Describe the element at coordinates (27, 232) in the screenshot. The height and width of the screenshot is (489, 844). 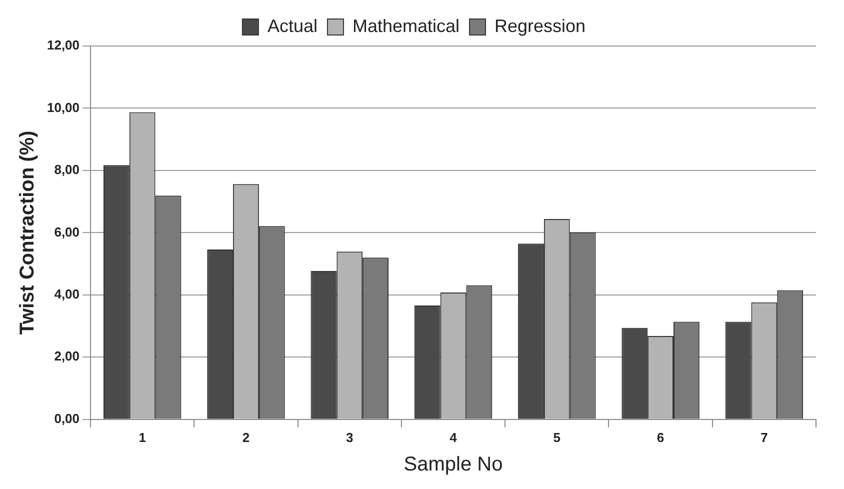
I see `y-axis-title: Twist Contraction (%)` at that location.